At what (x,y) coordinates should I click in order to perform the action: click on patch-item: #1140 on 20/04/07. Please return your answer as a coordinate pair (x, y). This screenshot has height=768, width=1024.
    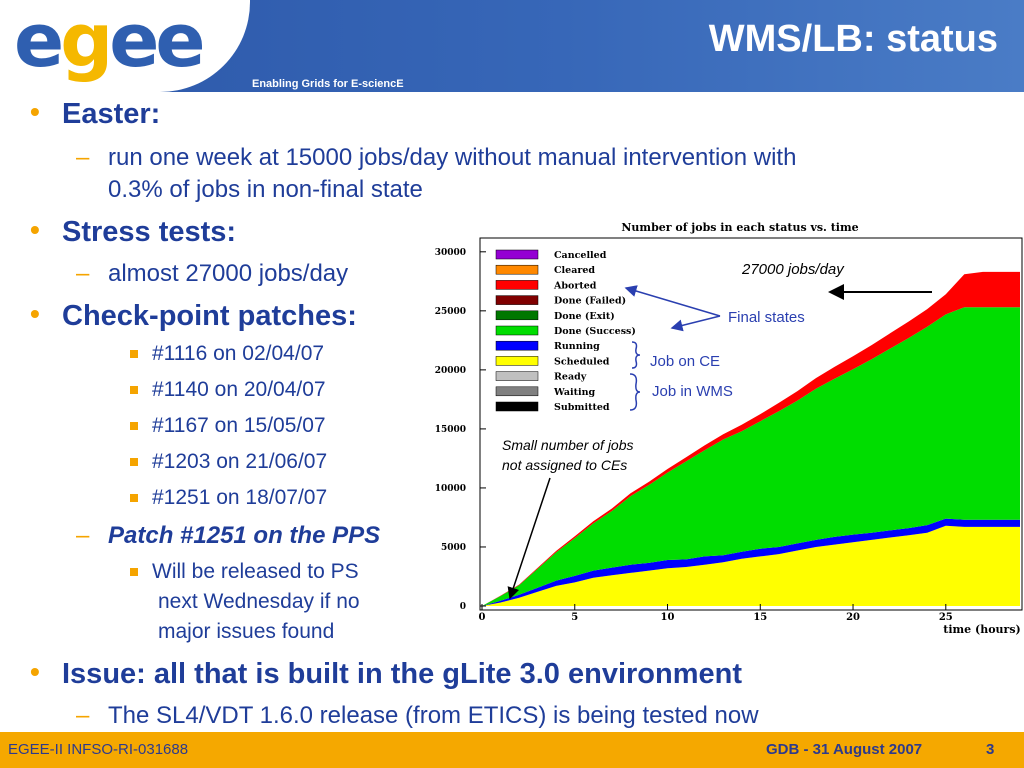
    Looking at the image, I should click on (239, 389).